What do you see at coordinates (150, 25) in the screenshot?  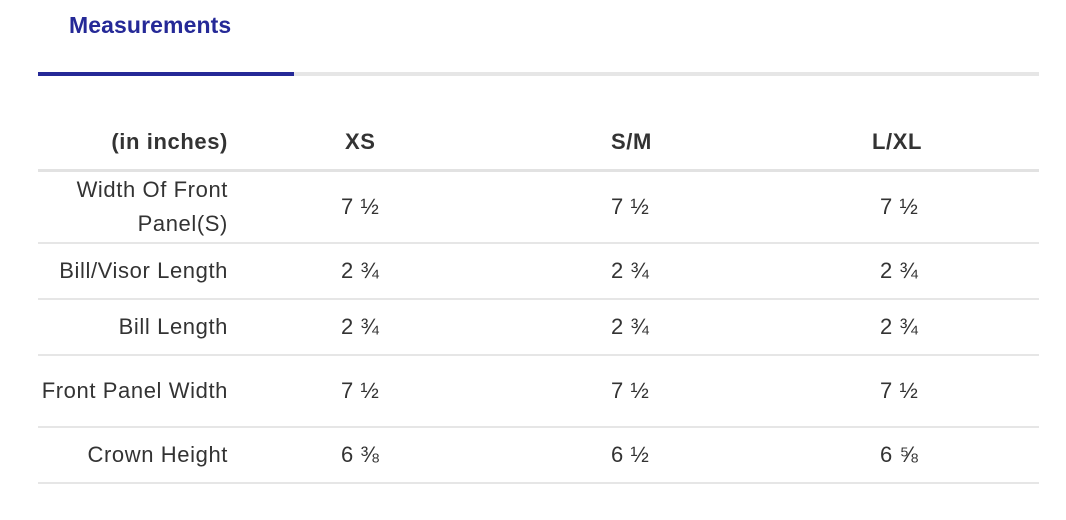 I see `tab-measurements-label: Measurements` at bounding box center [150, 25].